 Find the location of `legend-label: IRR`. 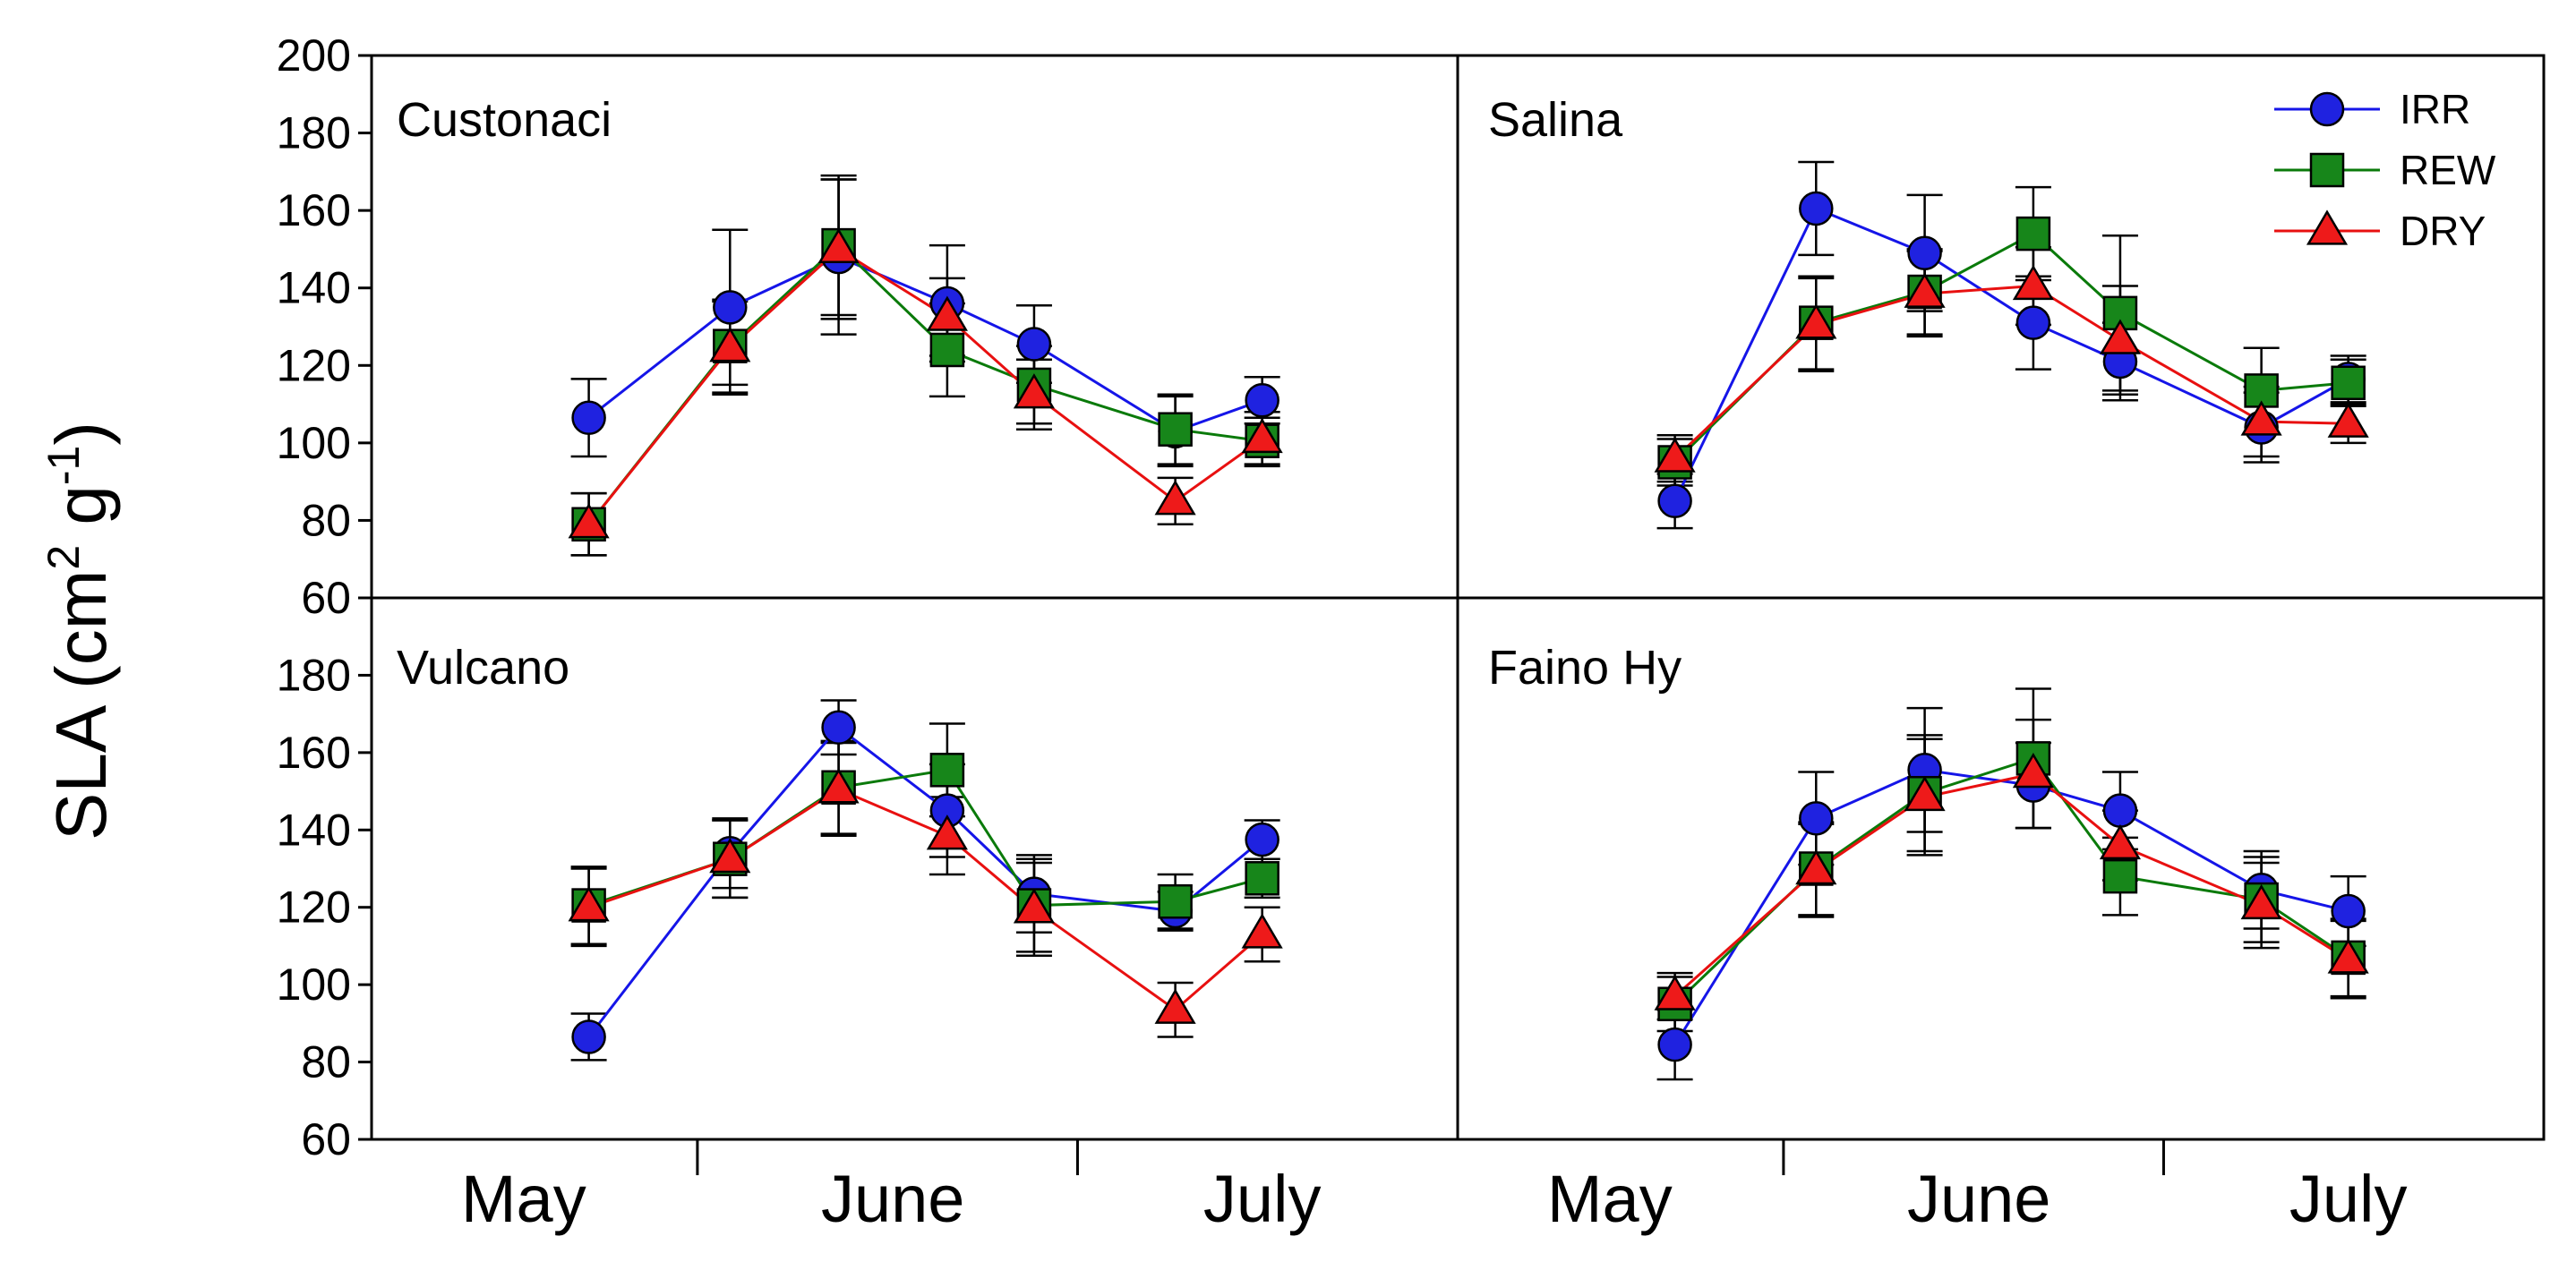

legend-label: IRR is located at coordinates (2435, 109).